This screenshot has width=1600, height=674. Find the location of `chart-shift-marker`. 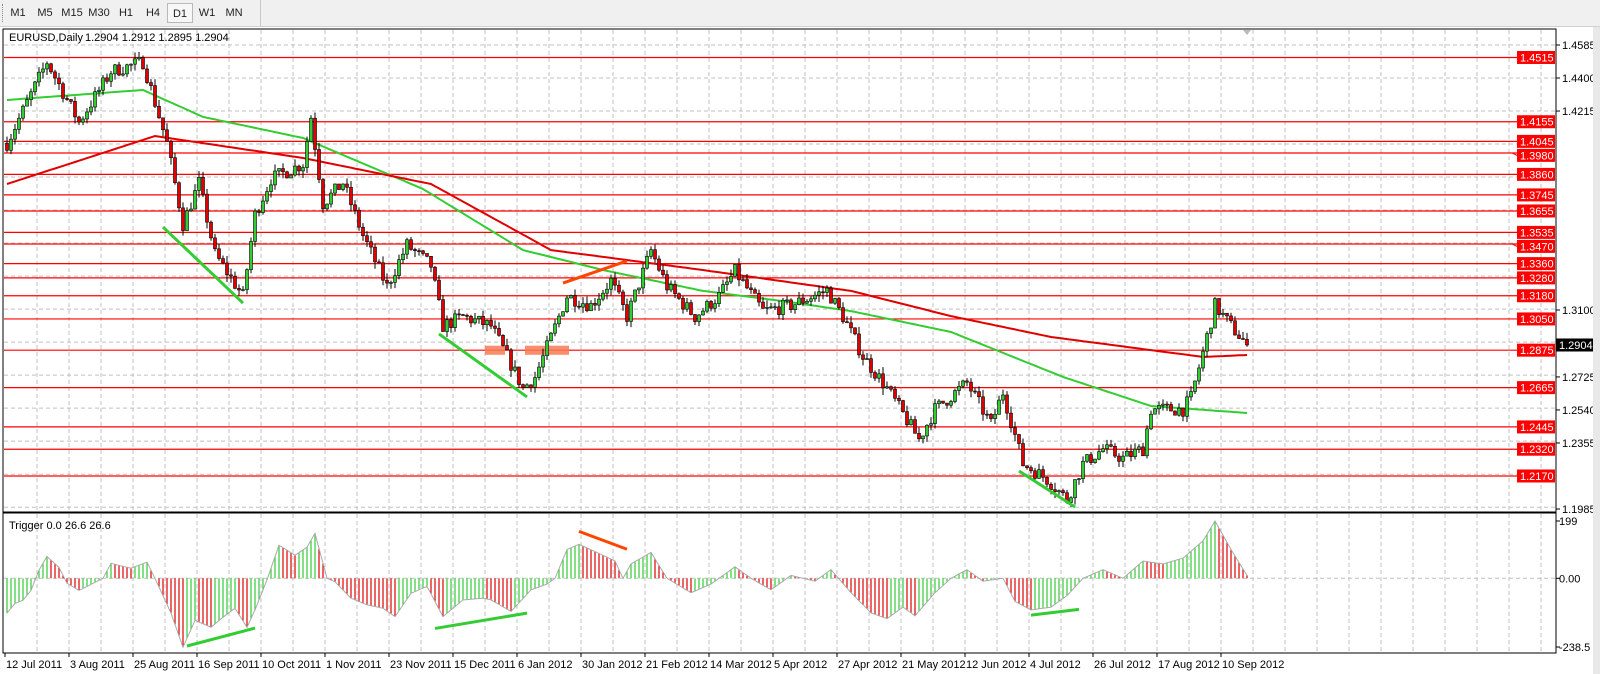

chart-shift-marker is located at coordinates (1247, 32).